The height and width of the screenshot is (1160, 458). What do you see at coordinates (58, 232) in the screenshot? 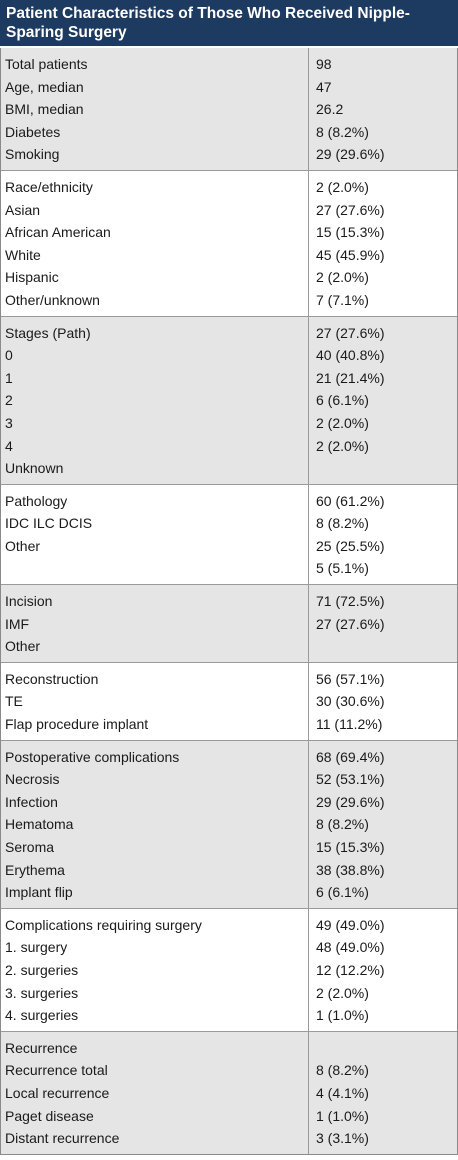
I see `row-label: African American` at bounding box center [58, 232].